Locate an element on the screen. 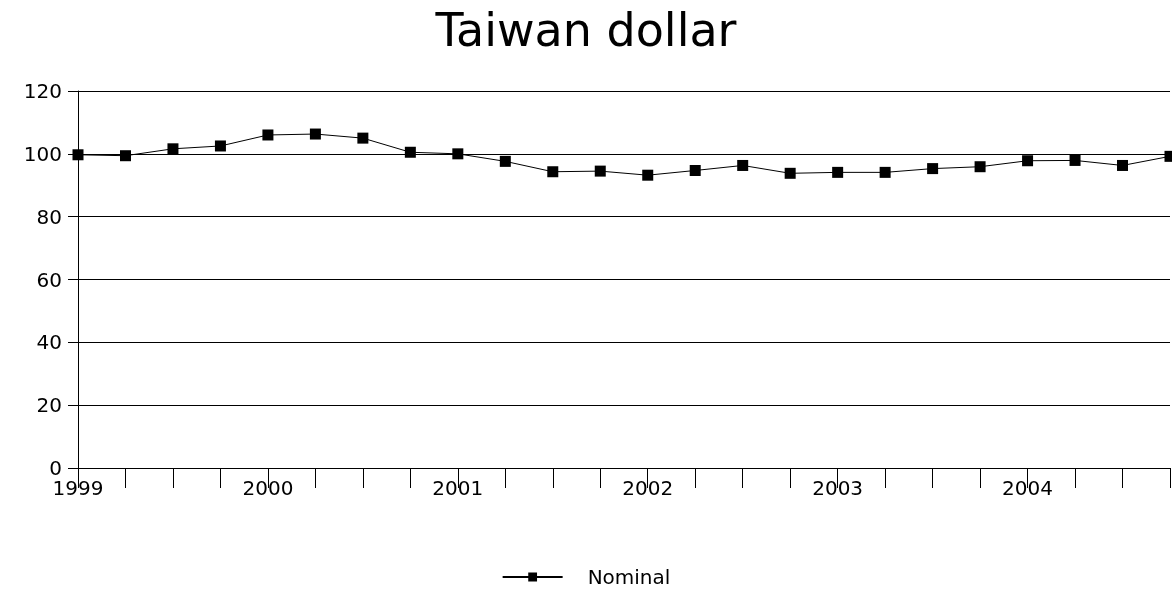 Image resolution: width=1172 pixels, height=602 pixels. y-tick-label: 40 is located at coordinates (49, 342).